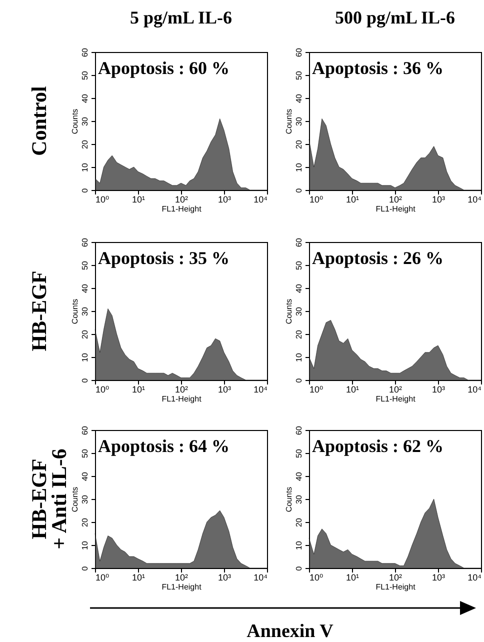  I want to click on annotation: Apoptosis : 60 %, so click(164, 68).